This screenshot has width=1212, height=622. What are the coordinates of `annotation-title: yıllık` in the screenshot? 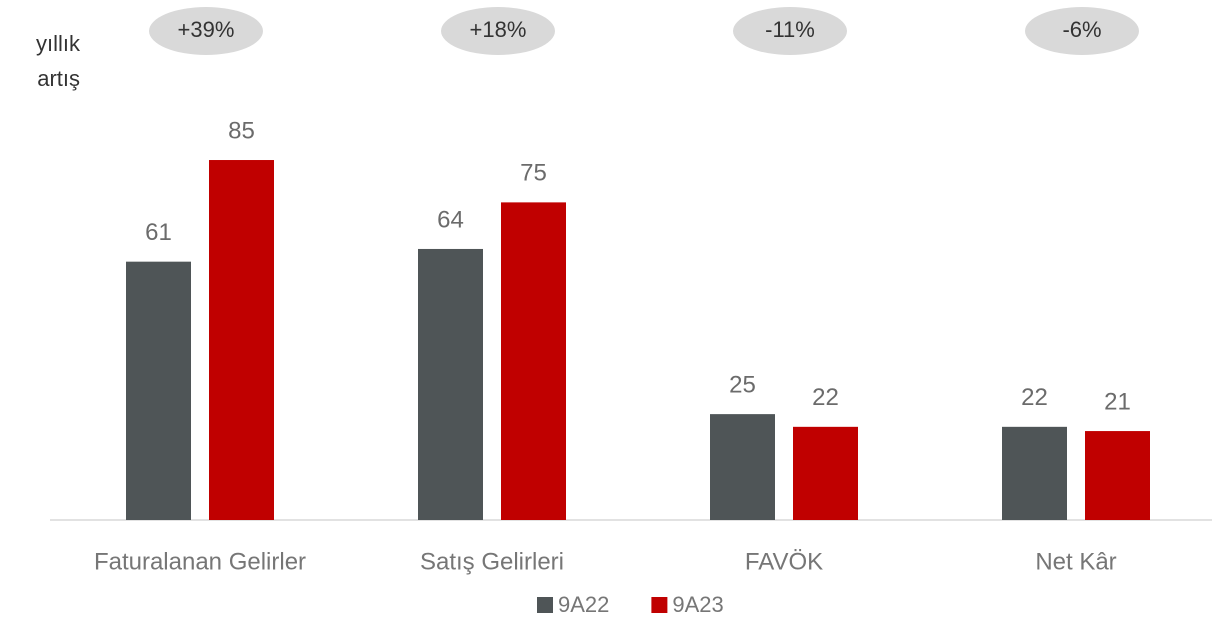 It's located at (58, 43).